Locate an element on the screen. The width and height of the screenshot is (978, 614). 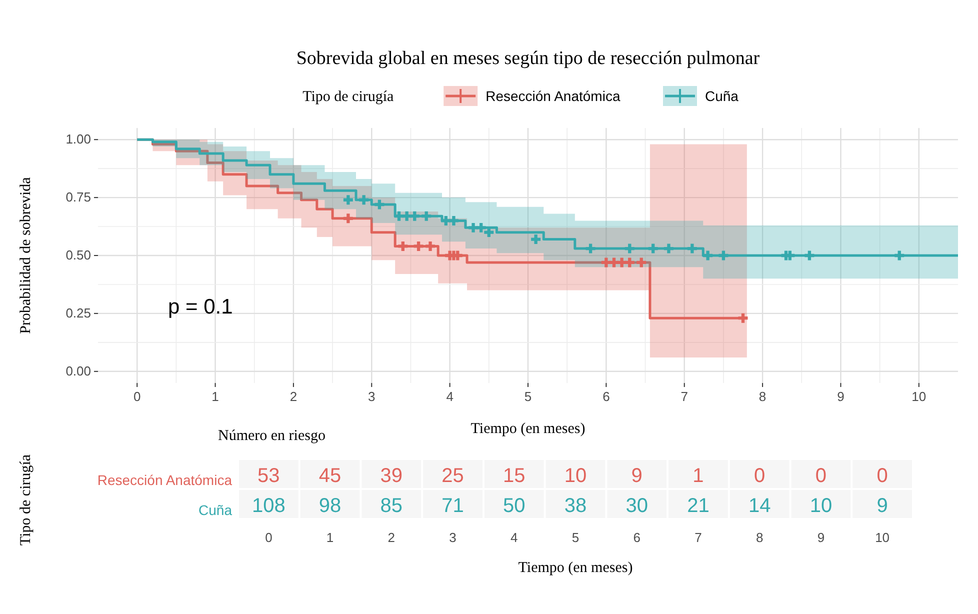
data-label: 21 is located at coordinates (698, 506).